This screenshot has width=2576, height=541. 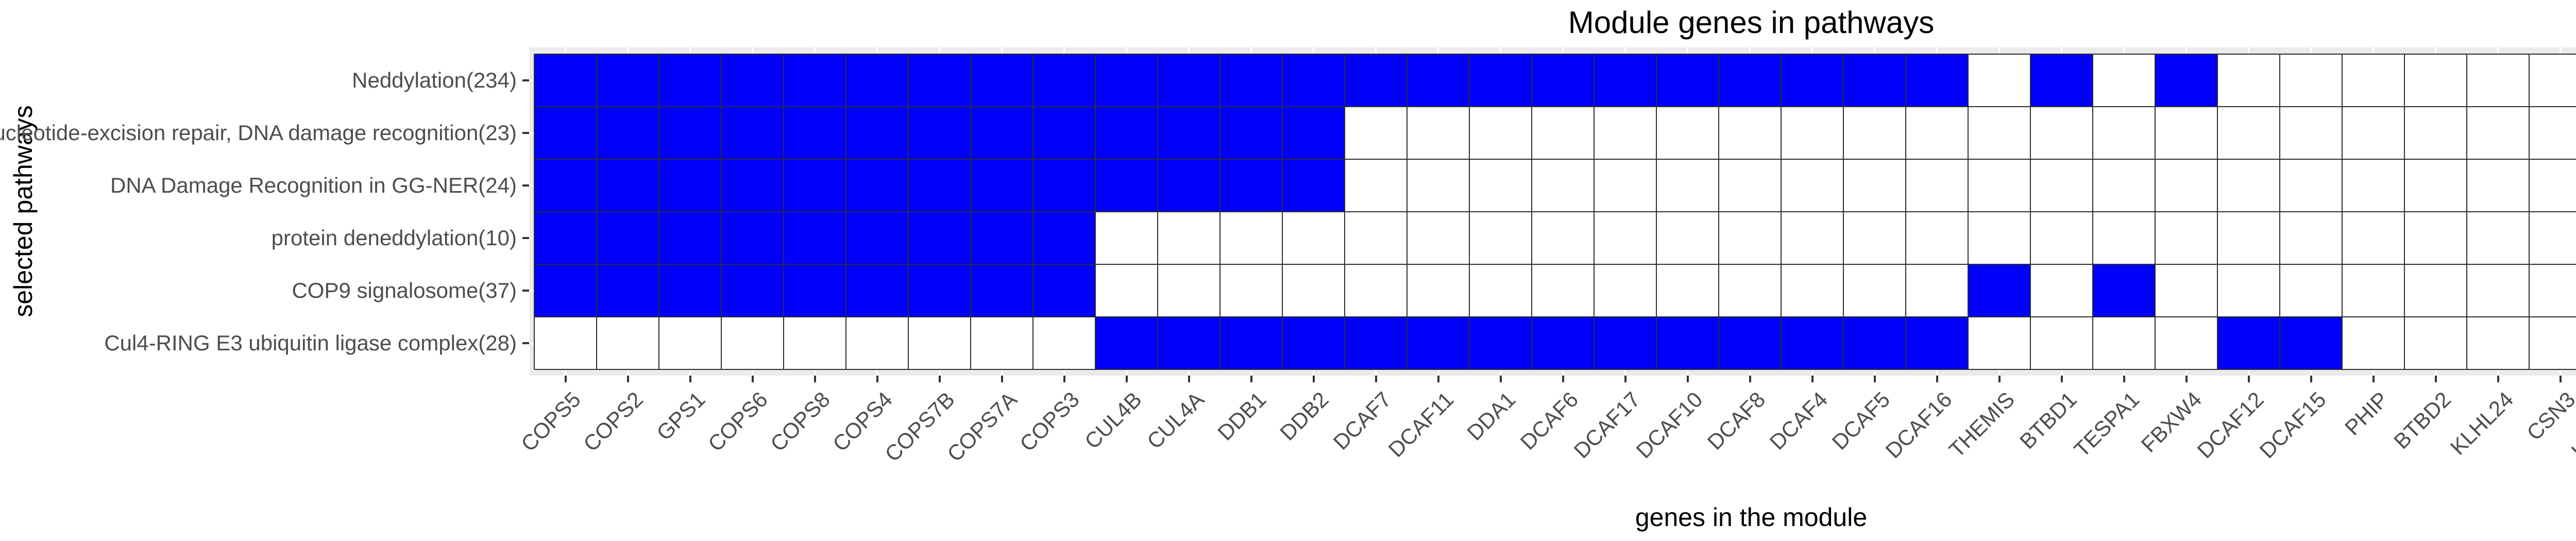 I want to click on x-tick-DCAF17, so click(x=1625, y=379).